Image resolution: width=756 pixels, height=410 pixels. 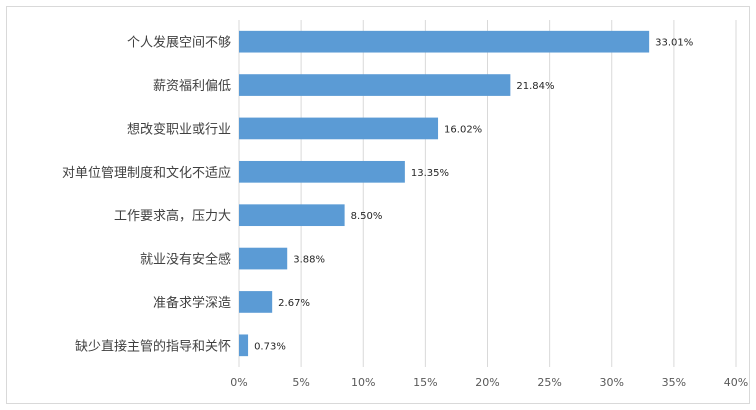 I want to click on data-label: 13.35%, so click(x=430, y=173).